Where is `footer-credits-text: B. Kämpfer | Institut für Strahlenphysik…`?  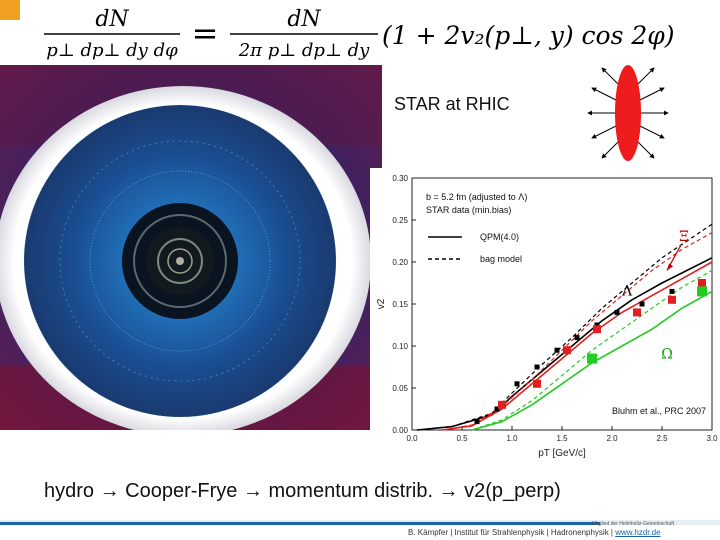
footer-credits-text: B. Kämpfer | Institut für Strahlenphysik… is located at coordinates (512, 532).